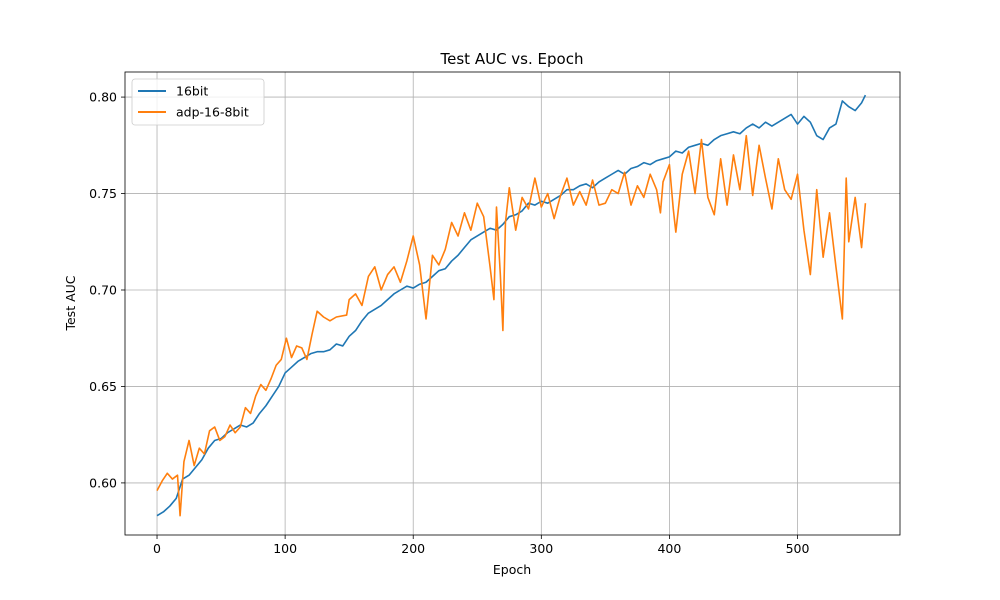 Image resolution: width=1000 pixels, height=600 pixels. What do you see at coordinates (413, 548) in the screenshot?
I see `x-tick-label: 200` at bounding box center [413, 548].